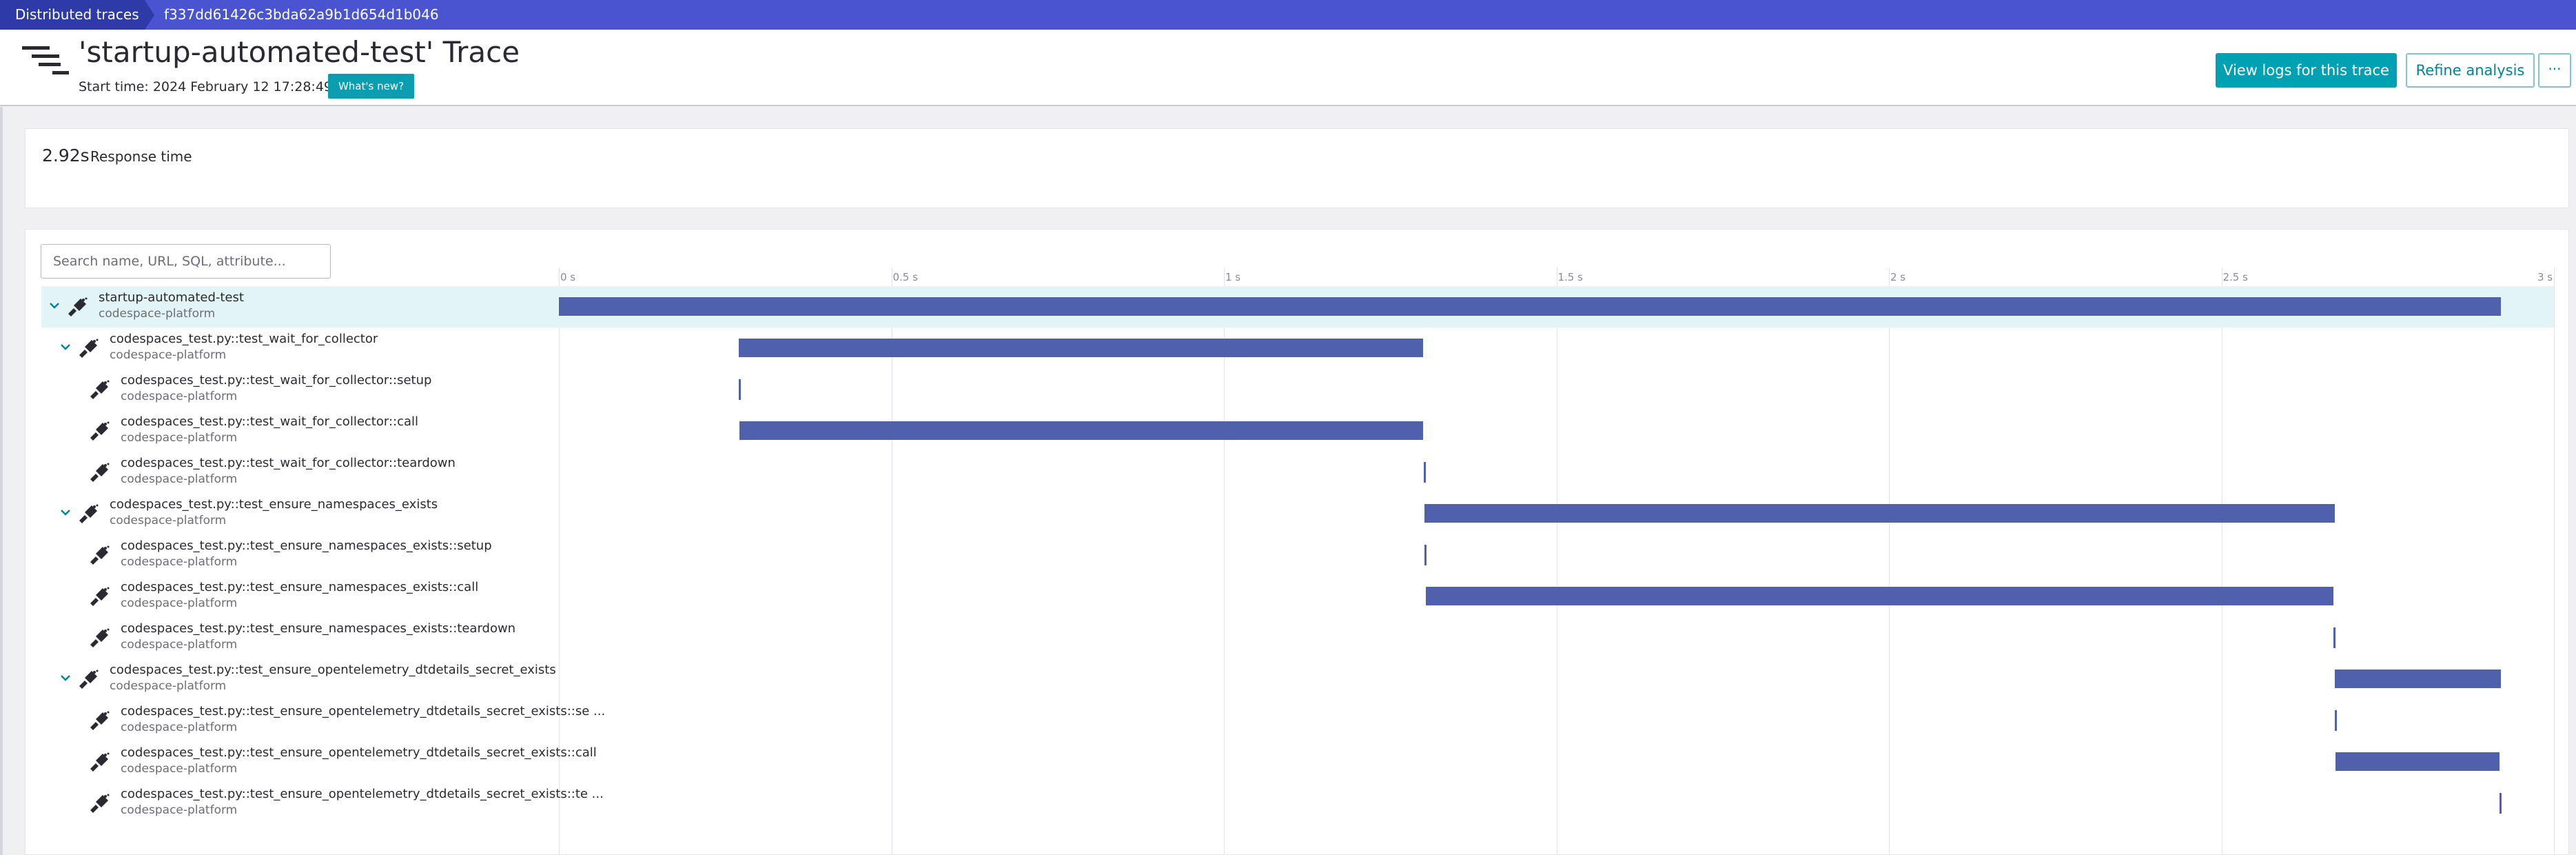 The image size is (2576, 855). I want to click on response-time-card: 2.92s Response time, so click(1297, 168).